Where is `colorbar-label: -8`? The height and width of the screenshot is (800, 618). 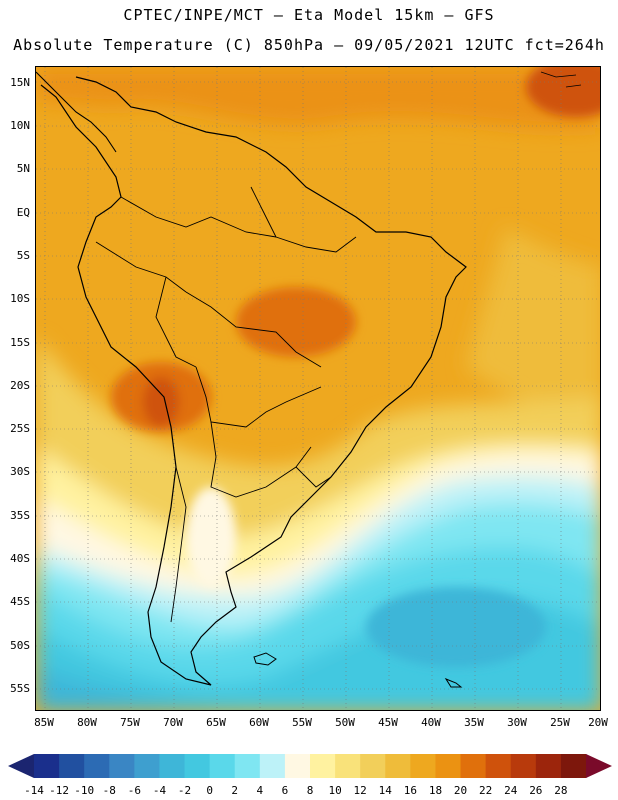
colorbar-label: -8 is located at coordinates (109, 790).